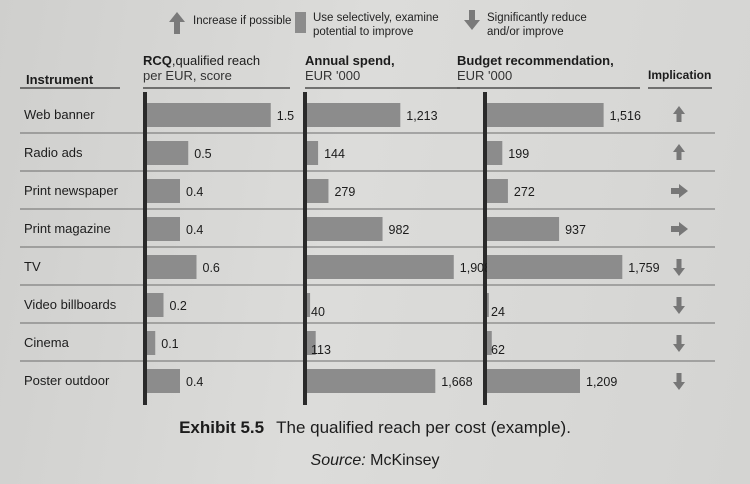  Describe the element at coordinates (498, 312) in the screenshot. I see `data-label-2: 24` at that location.